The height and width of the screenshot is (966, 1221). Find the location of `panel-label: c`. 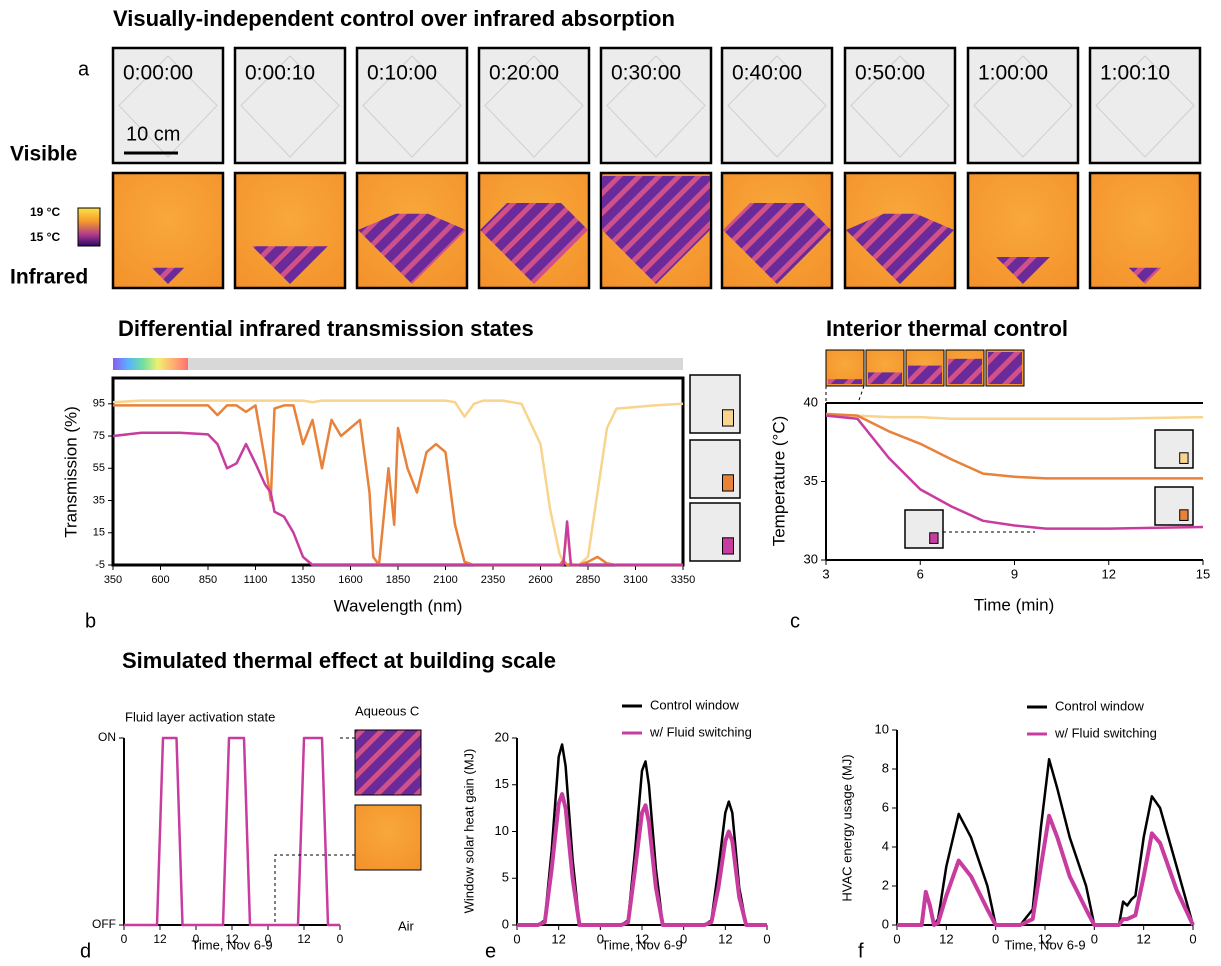

panel-label: c is located at coordinates (795, 621).